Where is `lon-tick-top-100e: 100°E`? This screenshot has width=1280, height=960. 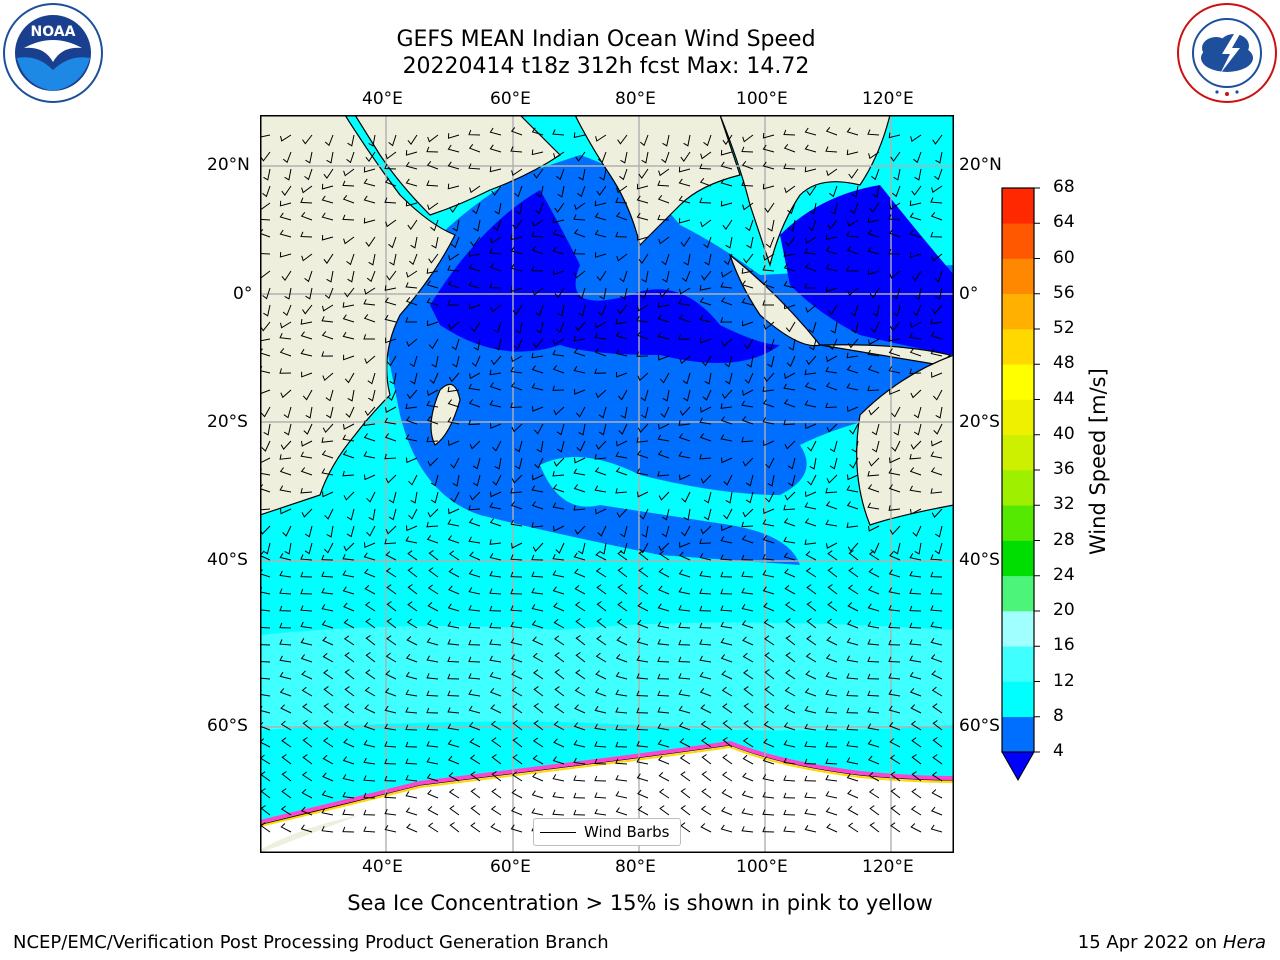 lon-tick-top-100e: 100°E is located at coordinates (762, 99).